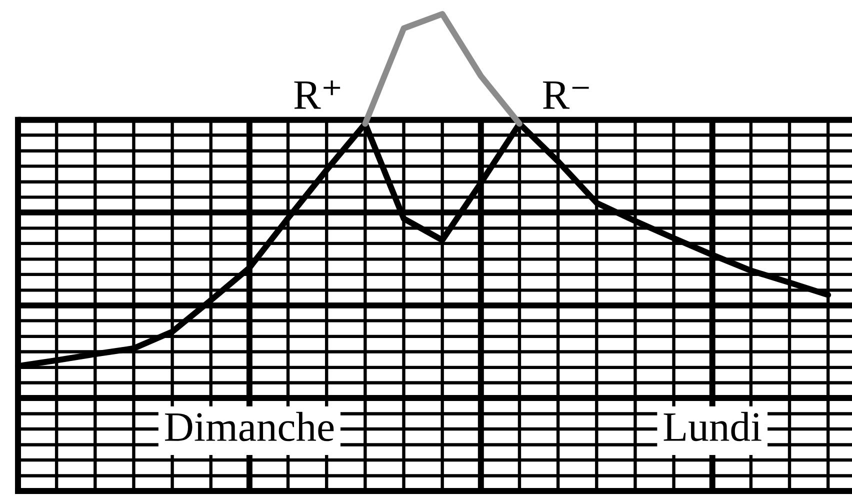  What do you see at coordinates (317, 94) in the screenshot?
I see `annotation: R⁺` at bounding box center [317, 94].